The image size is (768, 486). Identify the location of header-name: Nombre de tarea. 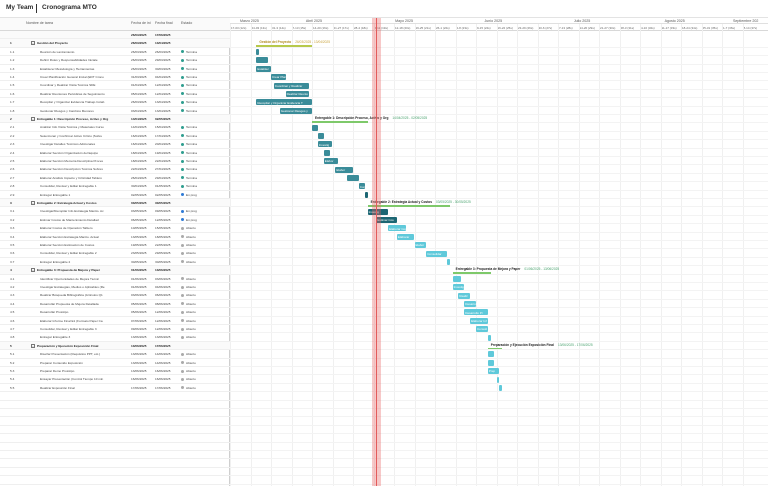
(39, 23).